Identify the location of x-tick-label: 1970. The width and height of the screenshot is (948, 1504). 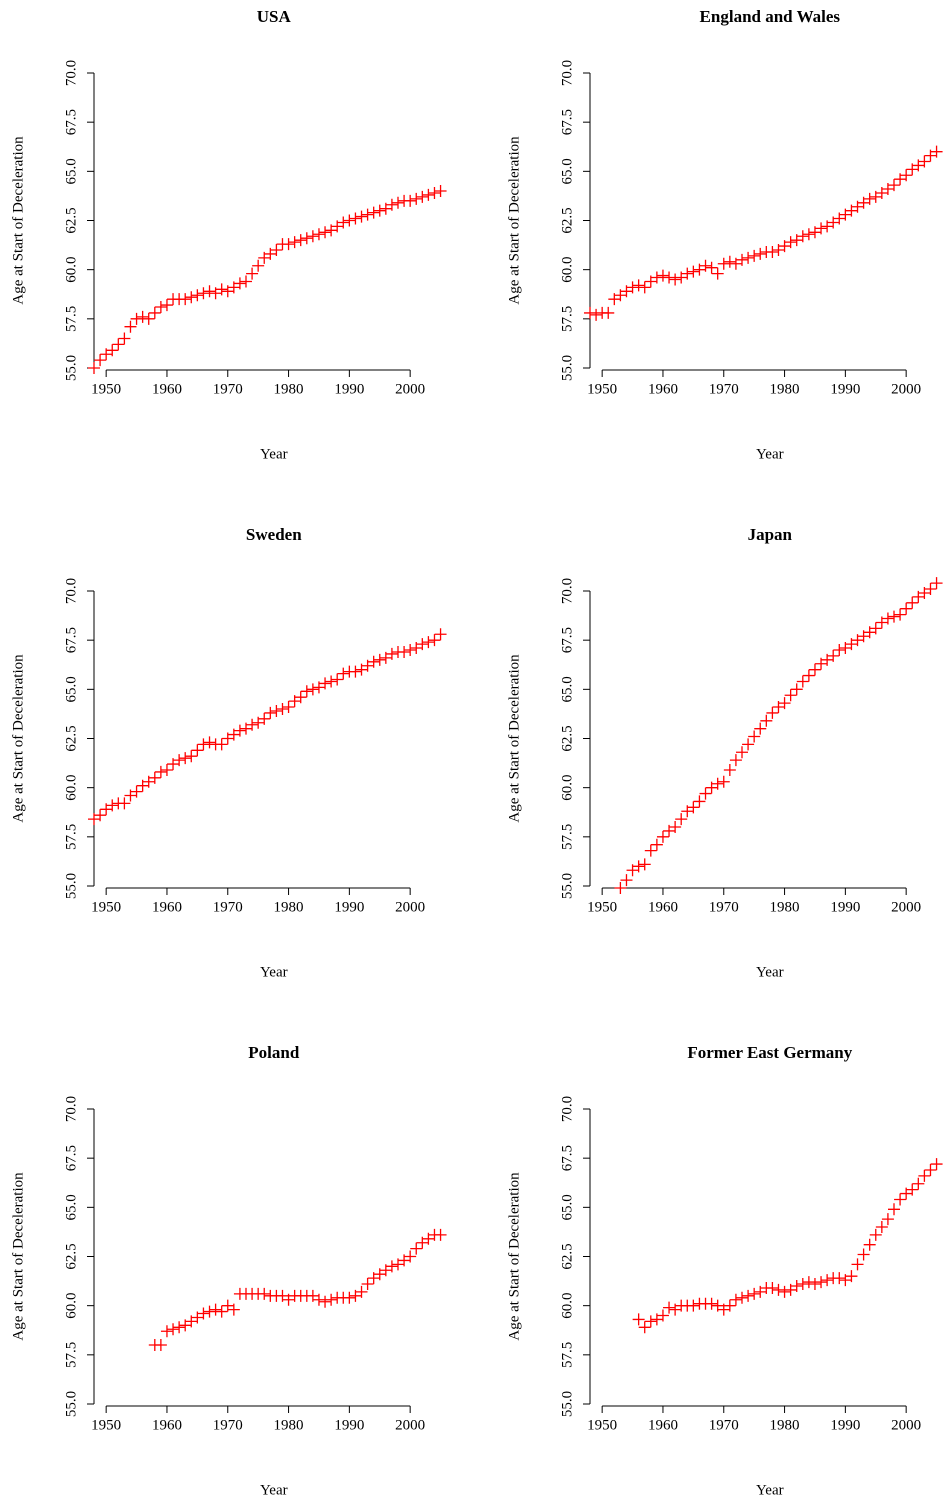
(228, 907).